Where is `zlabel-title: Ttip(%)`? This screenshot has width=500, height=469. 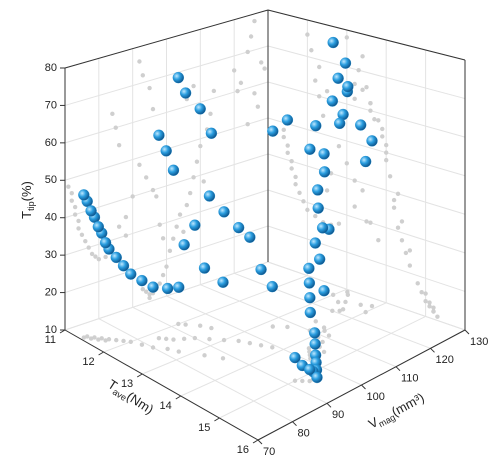
zlabel-title: Ttip(%) is located at coordinates (27, 200).